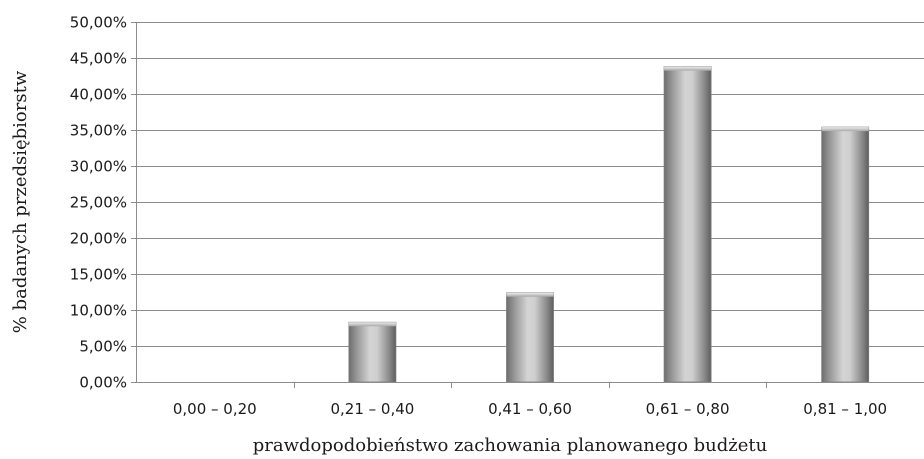  I want to click on x-tick-label: 0,21 – 0,40, so click(372, 409).